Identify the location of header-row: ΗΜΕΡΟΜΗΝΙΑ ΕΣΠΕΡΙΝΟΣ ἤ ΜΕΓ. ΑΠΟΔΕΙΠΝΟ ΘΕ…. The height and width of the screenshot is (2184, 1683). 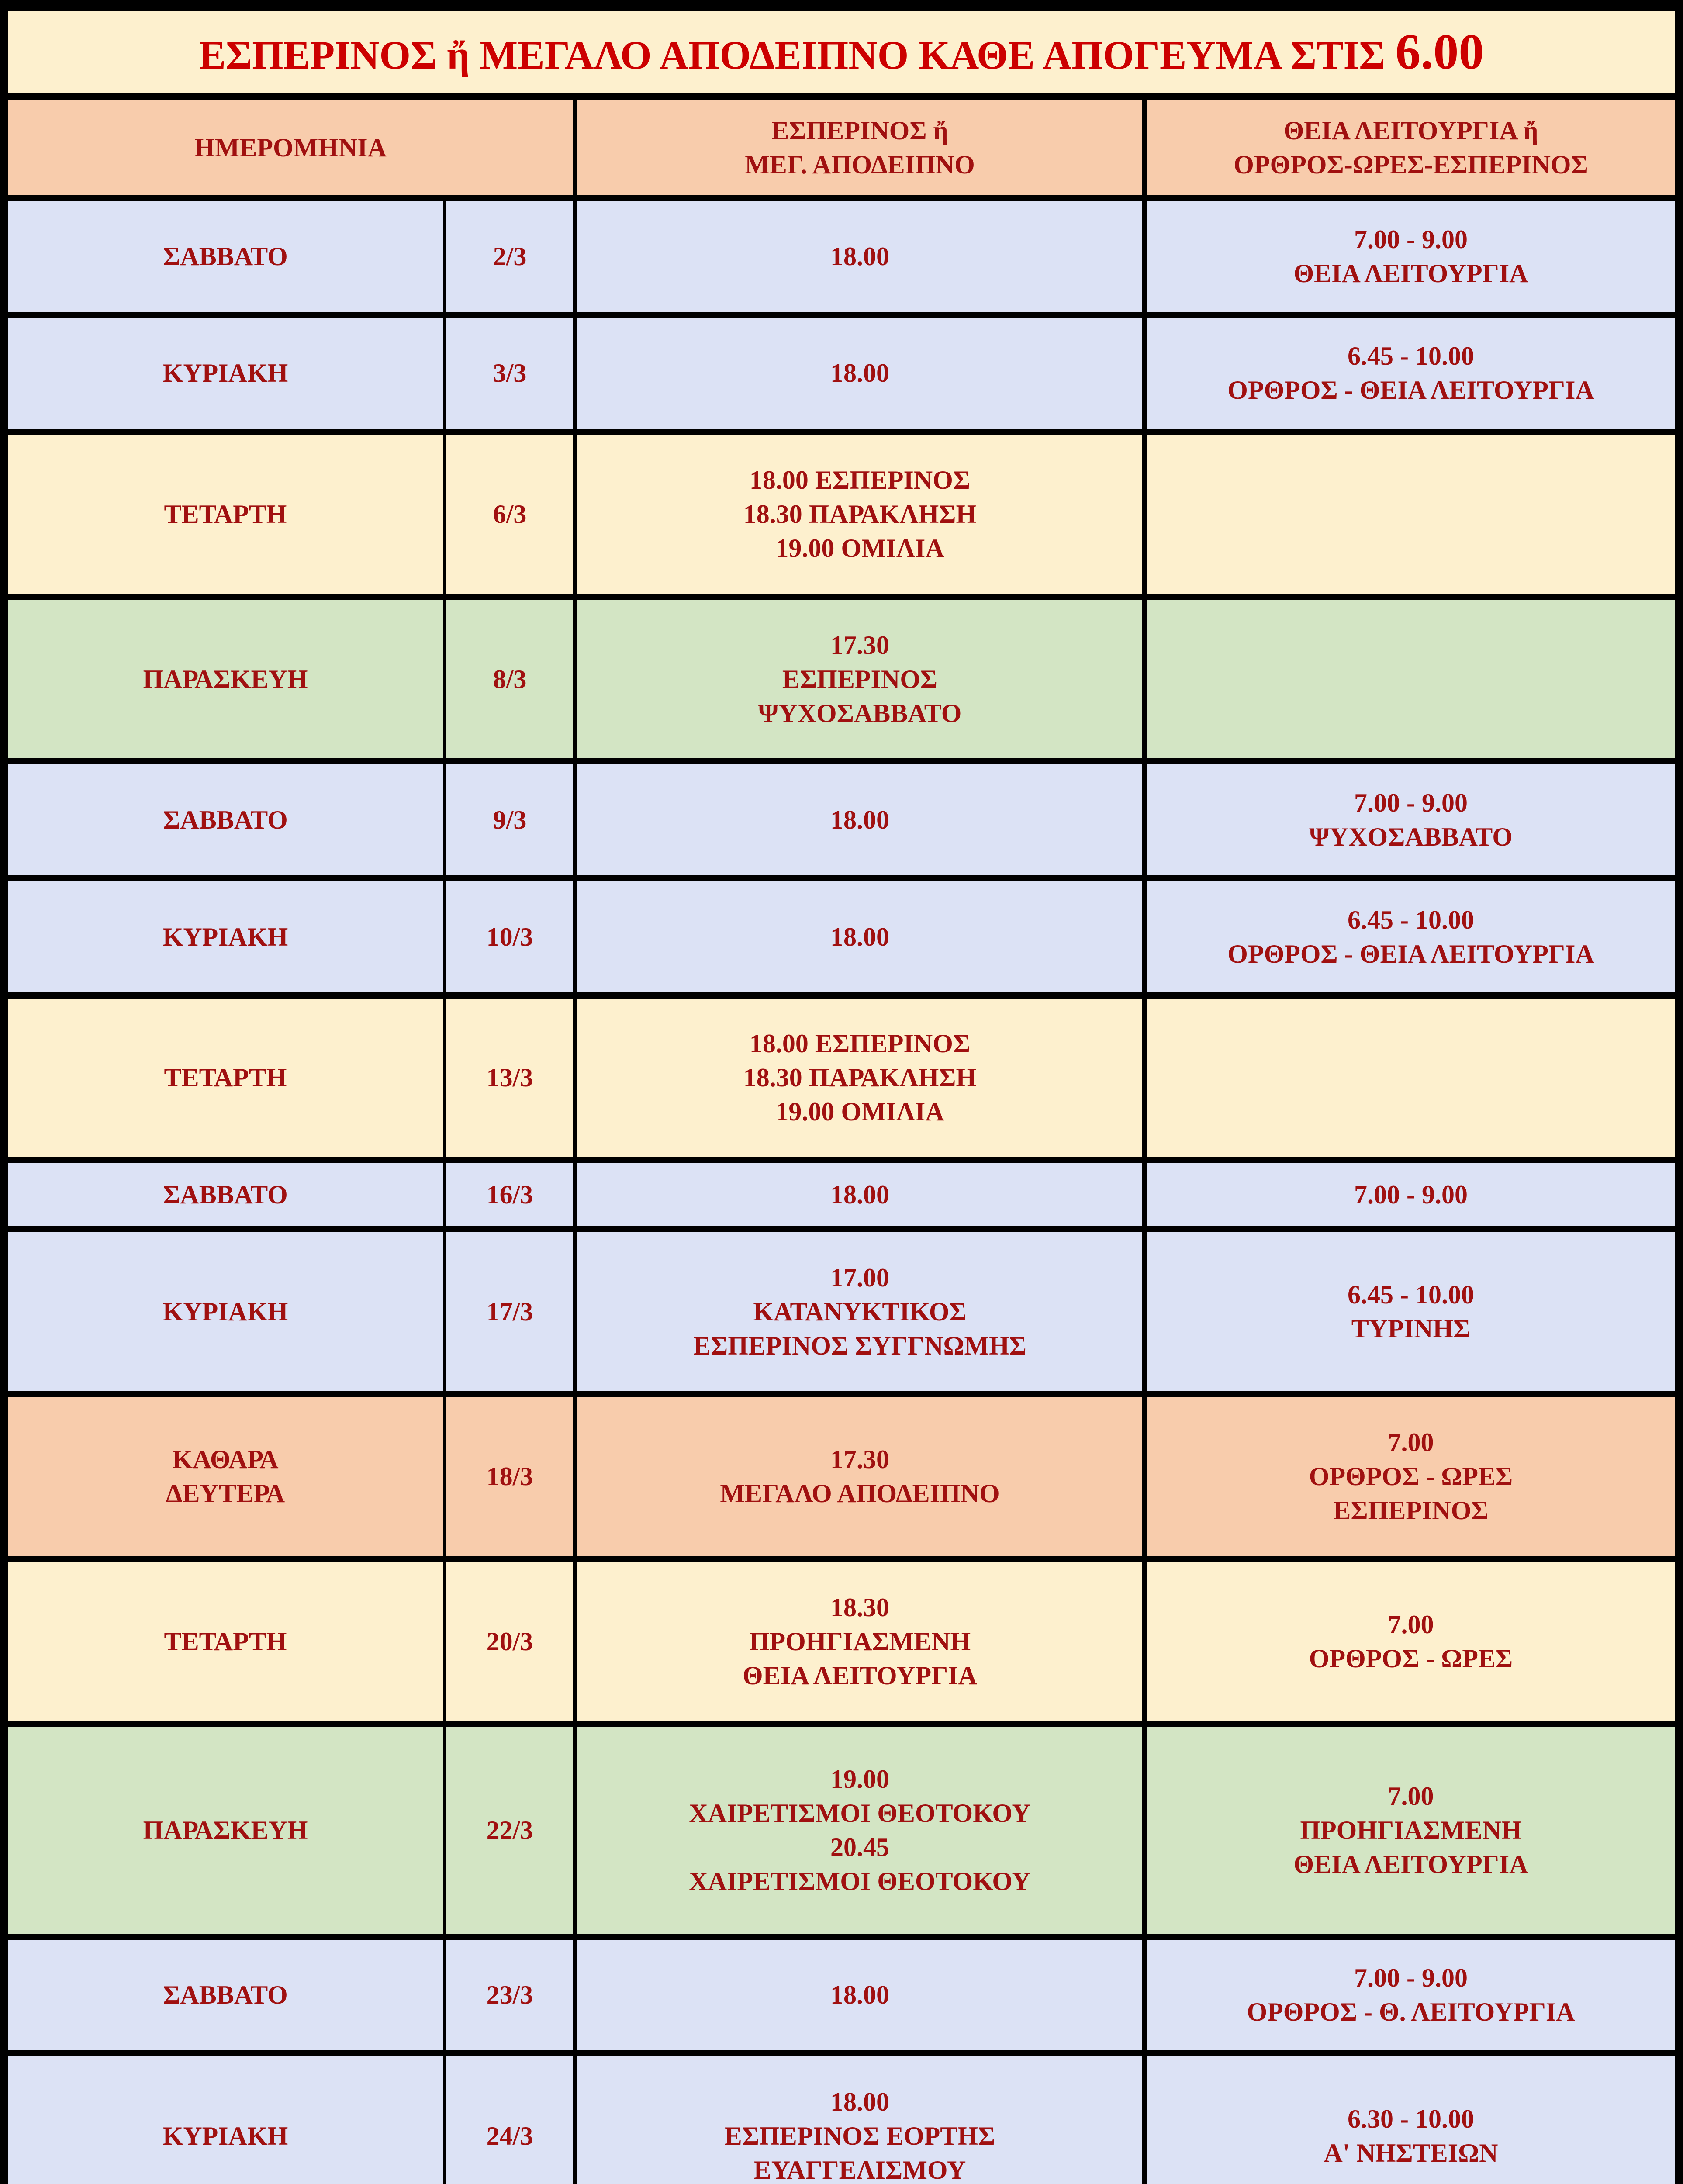
(842, 150).